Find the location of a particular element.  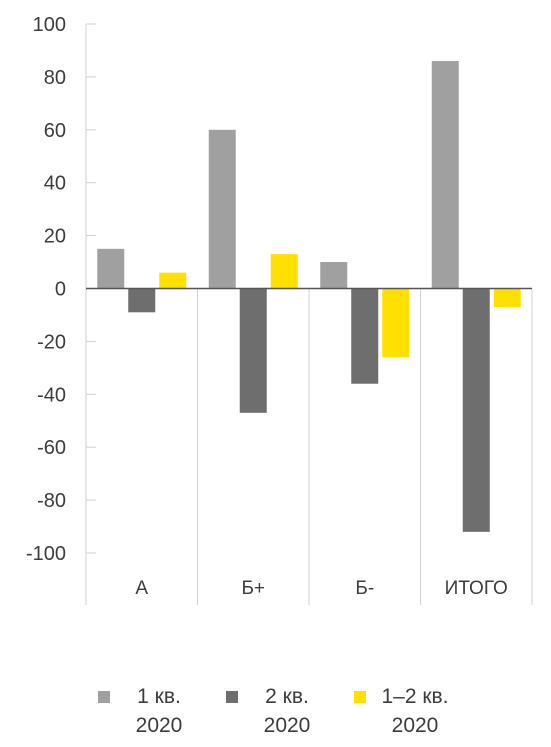

legend: 1 кв. 2020 2 кв. 2020 1–2 кв. 2020 is located at coordinates (291, 711).